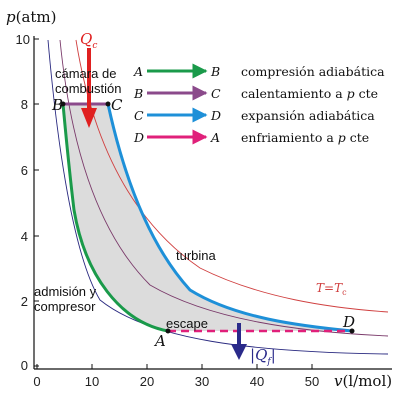 This screenshot has width=400, height=400. I want to click on svg-text: enfriamiento a p cte, so click(305, 137).